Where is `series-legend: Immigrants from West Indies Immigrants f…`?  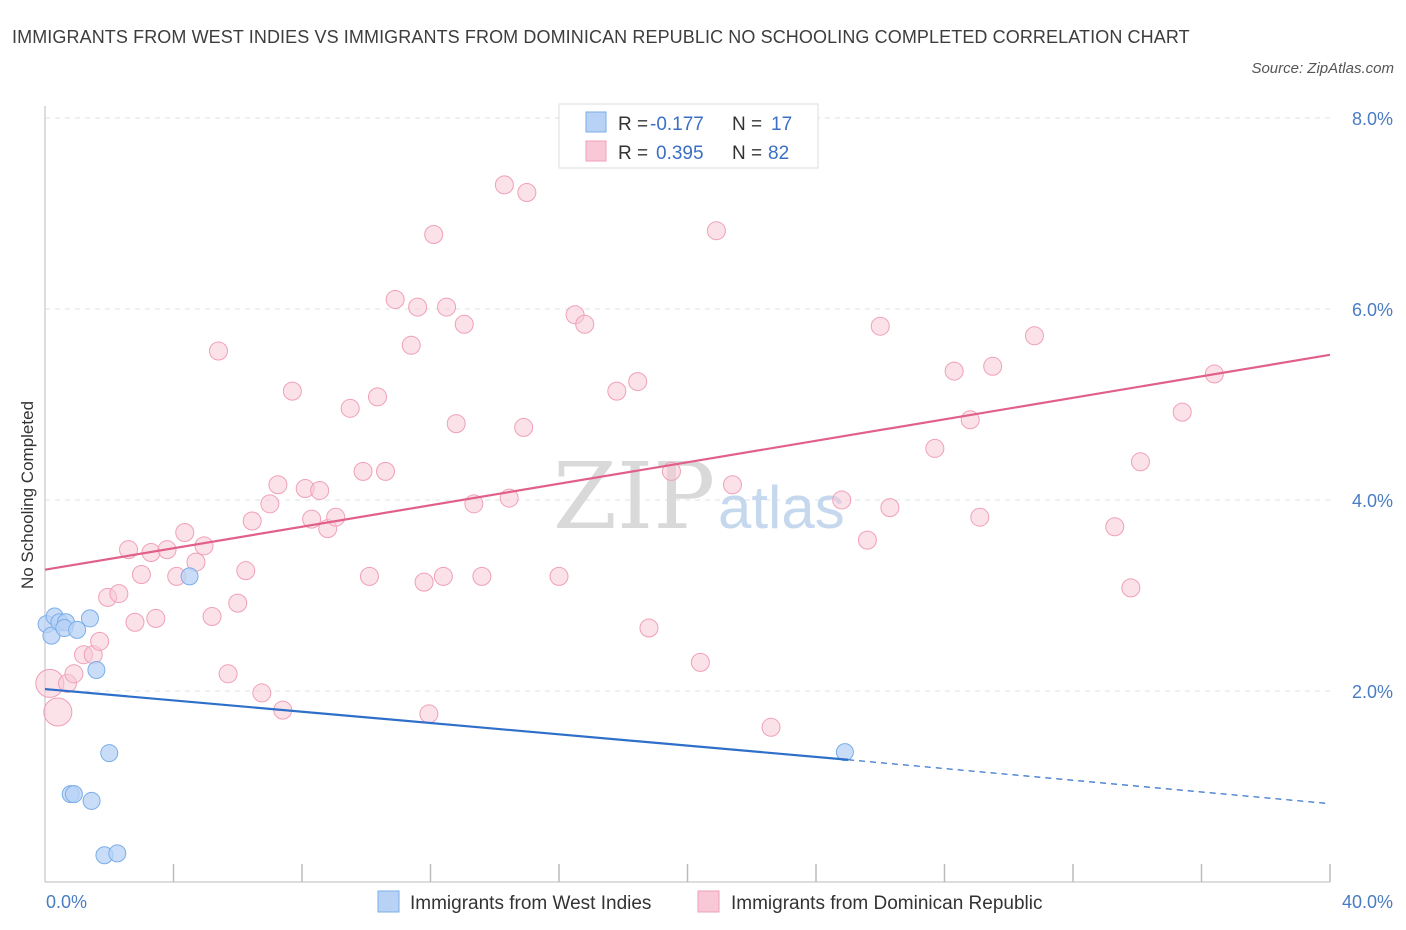 series-legend: Immigrants from West Indies Immigrants f… is located at coordinates (710, 902).